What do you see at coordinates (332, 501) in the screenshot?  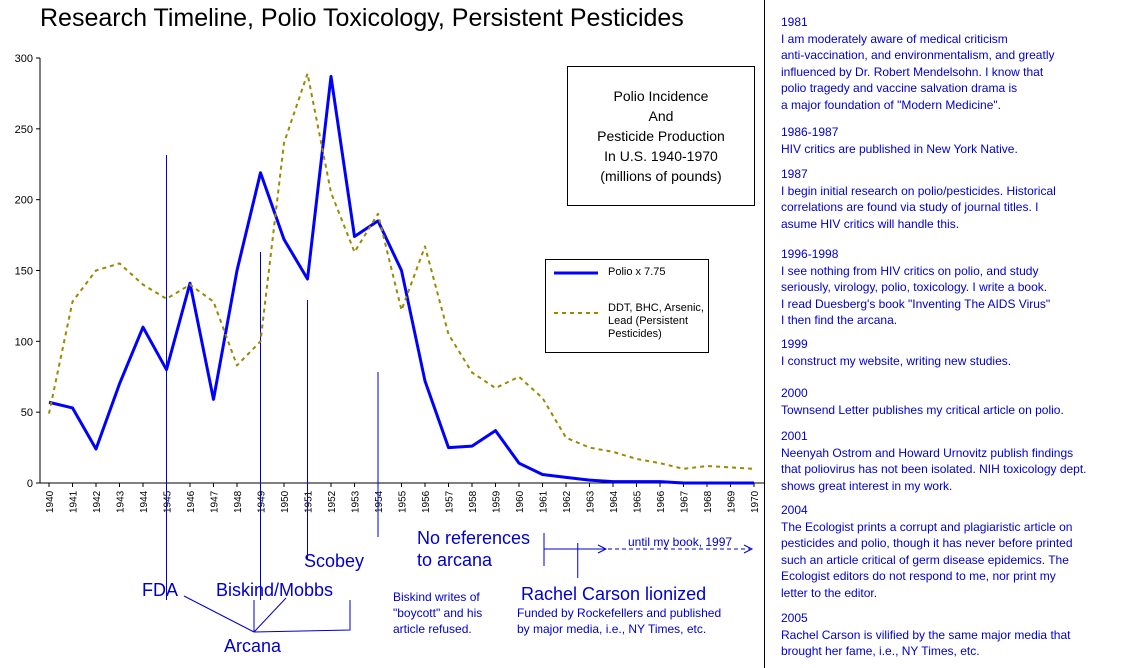 I see `x-tick-label: 1952` at bounding box center [332, 501].